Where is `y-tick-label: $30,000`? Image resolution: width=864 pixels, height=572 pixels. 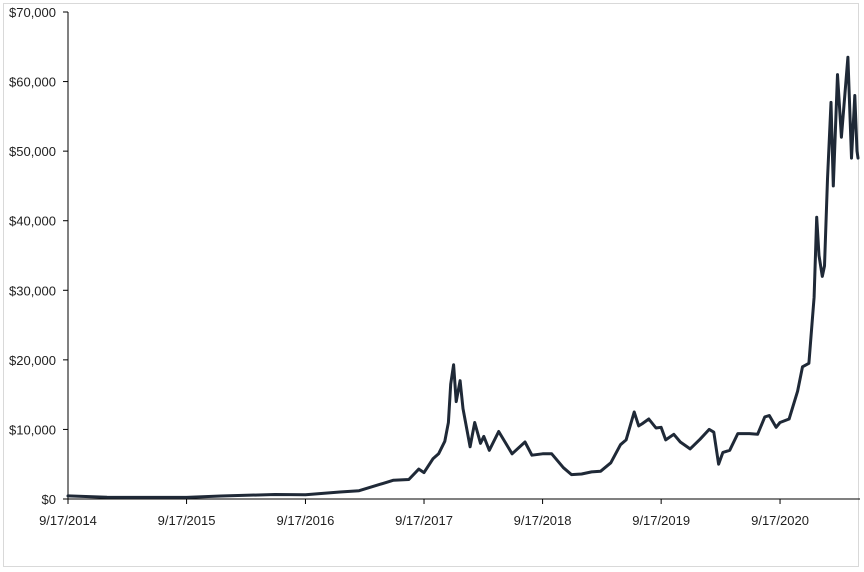
y-tick-label: $30,000 is located at coordinates (32, 290).